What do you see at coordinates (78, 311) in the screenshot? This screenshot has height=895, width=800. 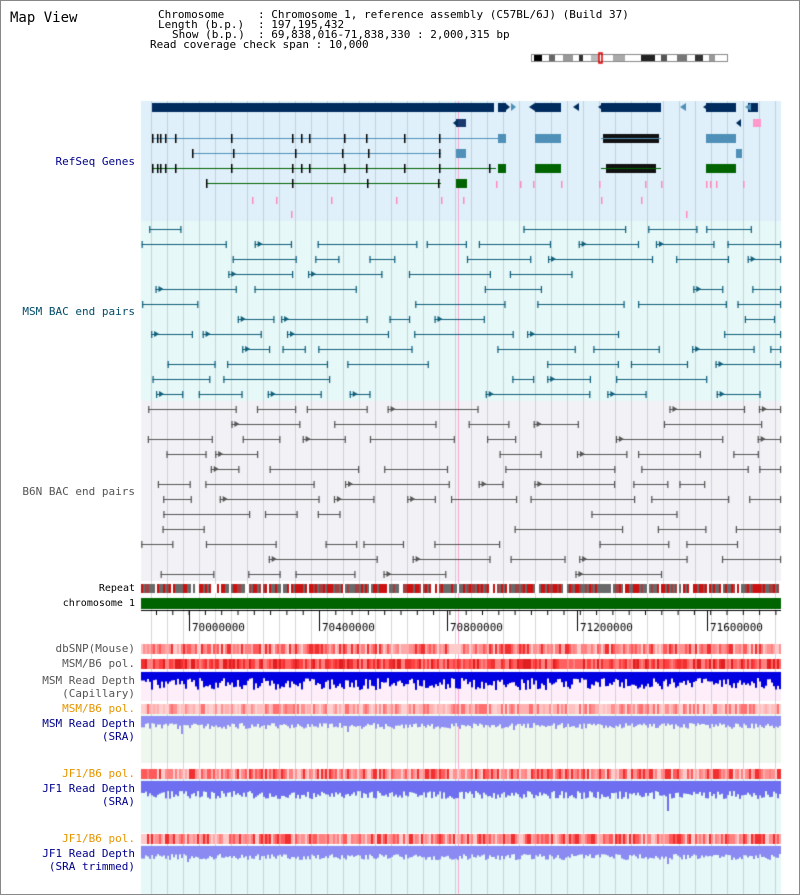 I see `track-label-msm-bac: MSM BAC end pairs` at bounding box center [78, 311].